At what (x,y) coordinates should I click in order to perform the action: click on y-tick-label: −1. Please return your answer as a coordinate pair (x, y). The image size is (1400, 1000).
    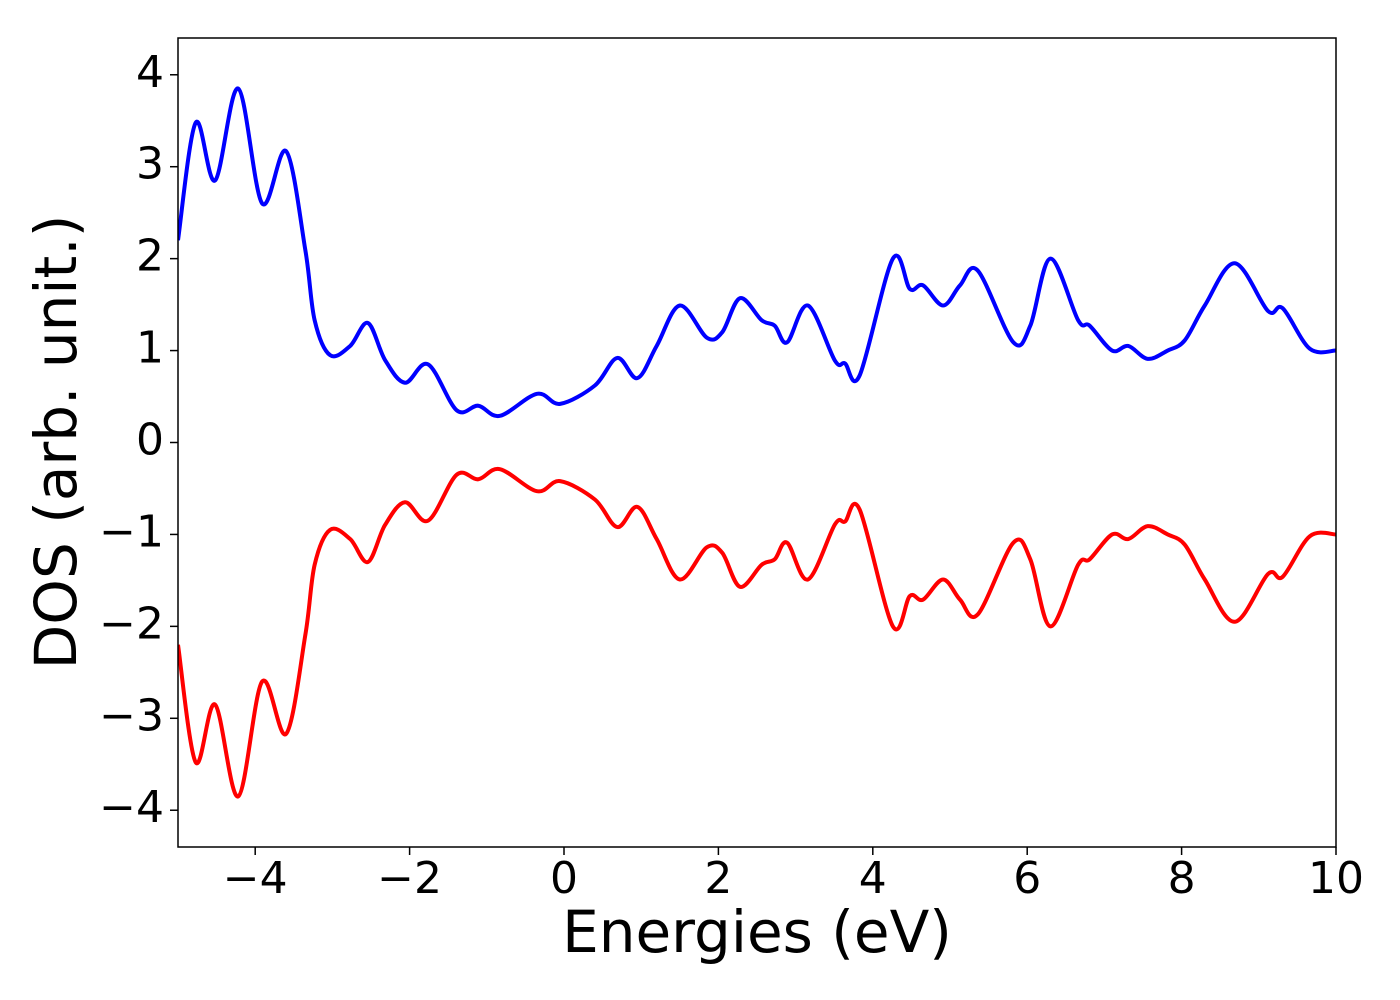
    Looking at the image, I should click on (131, 531).